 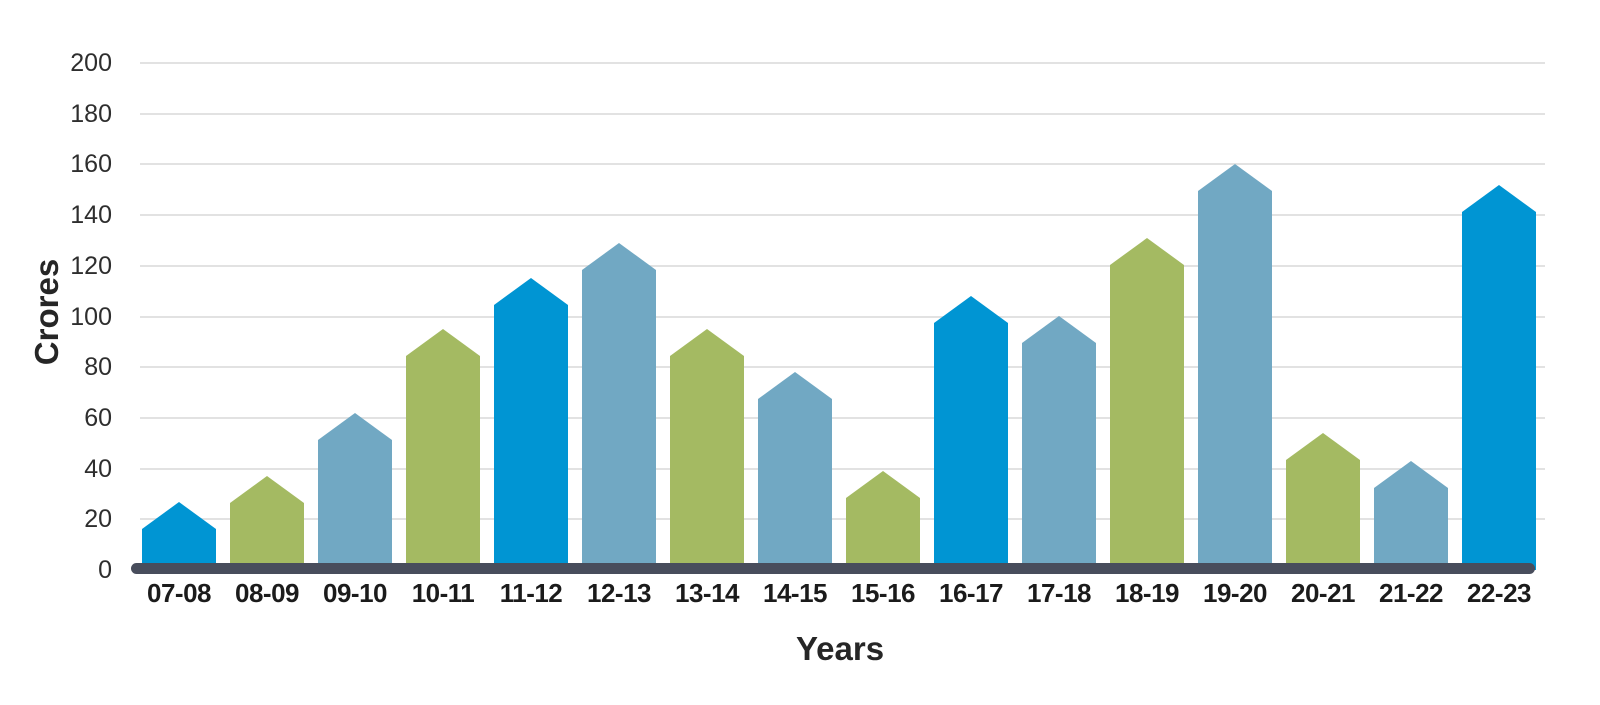 What do you see at coordinates (98, 468) in the screenshot?
I see `y-tick-label-40: 40` at bounding box center [98, 468].